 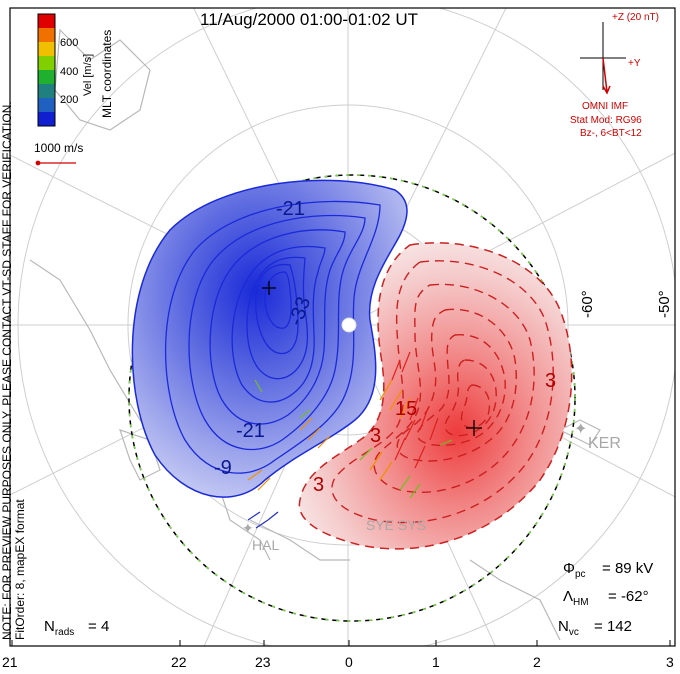 What do you see at coordinates (396, 525) in the screenshot?
I see `station-sye-sys: SYE SYS` at bounding box center [396, 525].